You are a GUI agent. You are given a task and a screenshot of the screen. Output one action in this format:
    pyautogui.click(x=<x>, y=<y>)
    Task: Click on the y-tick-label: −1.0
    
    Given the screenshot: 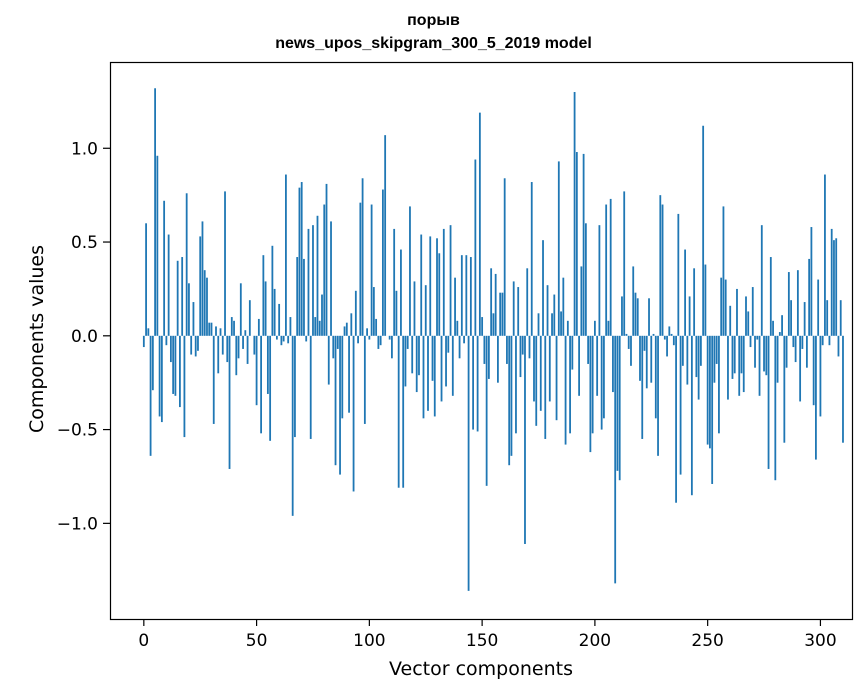 What is the action you would take?
    pyautogui.click(x=77, y=524)
    